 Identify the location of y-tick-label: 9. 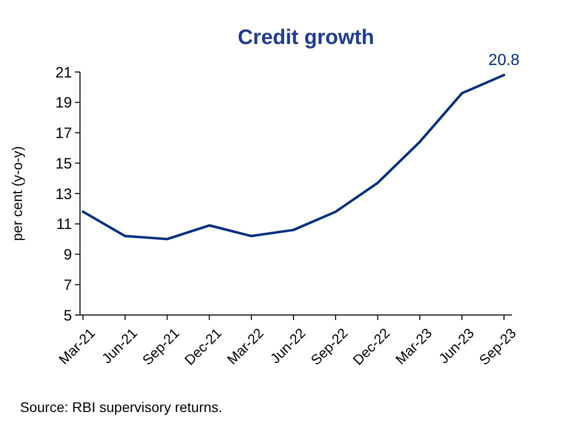
(68, 255).